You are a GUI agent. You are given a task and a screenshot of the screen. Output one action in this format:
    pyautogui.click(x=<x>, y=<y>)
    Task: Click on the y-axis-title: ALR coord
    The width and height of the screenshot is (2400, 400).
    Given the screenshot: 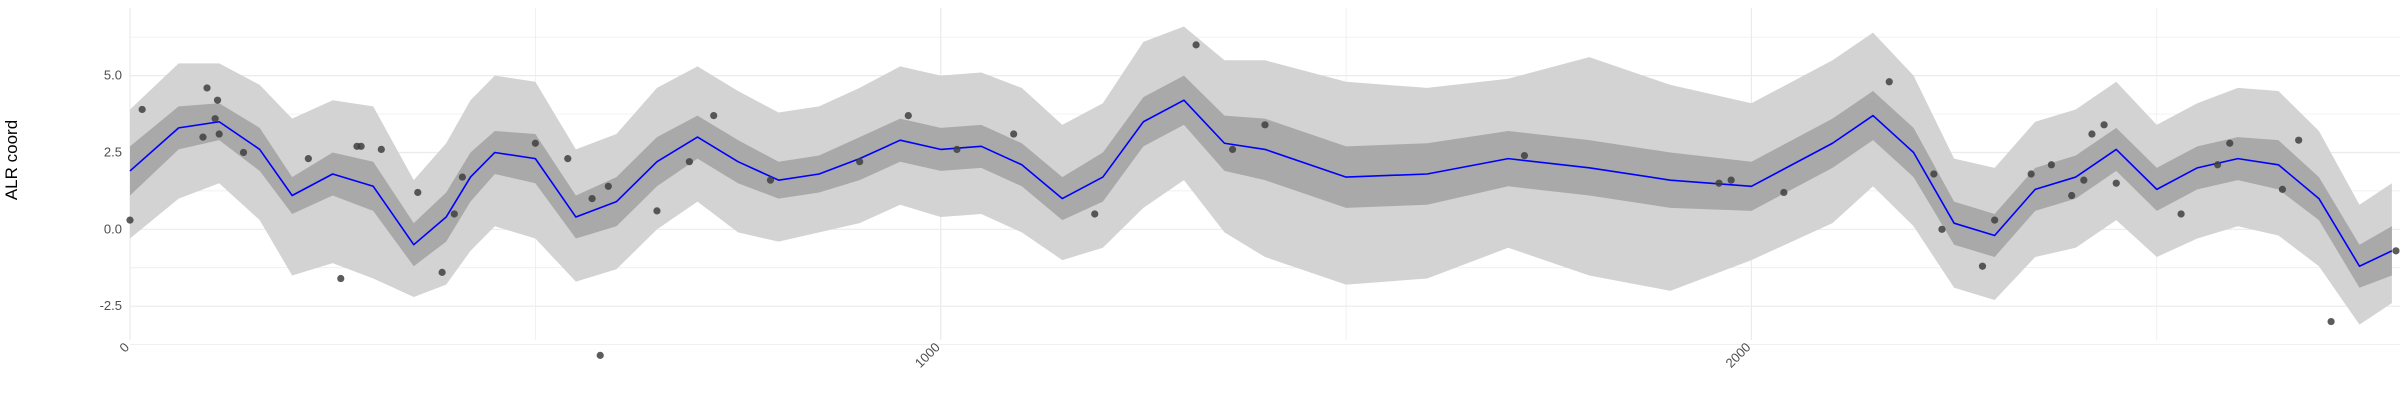 What is the action you would take?
    pyautogui.click(x=11, y=160)
    